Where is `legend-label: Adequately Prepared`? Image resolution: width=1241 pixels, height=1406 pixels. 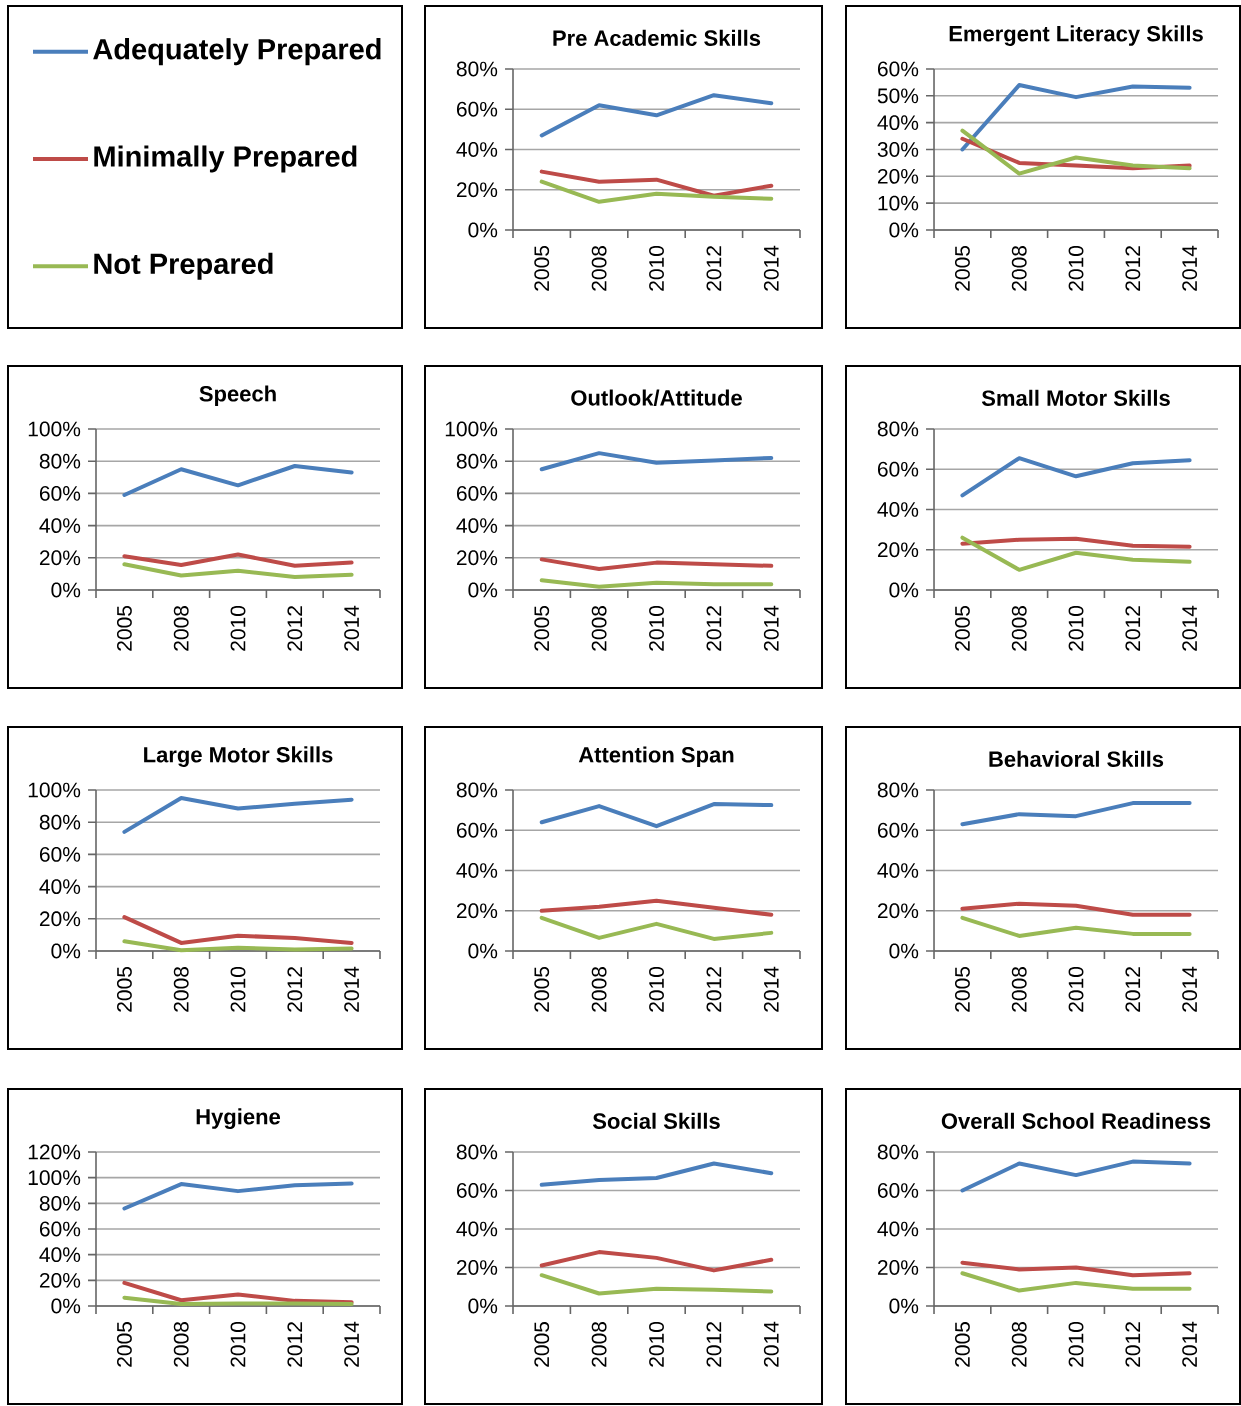 legend-label: Adequately Prepared is located at coordinates (237, 52).